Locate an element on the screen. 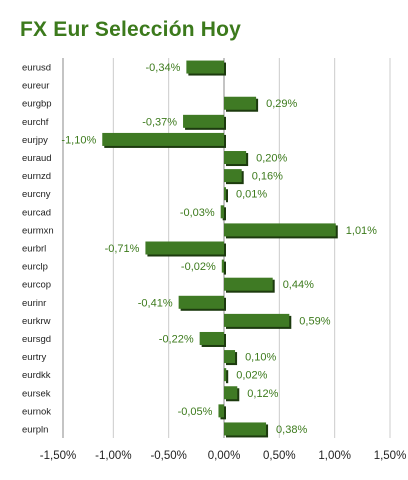 This screenshot has height=480, width=408. value-label: 0,59% is located at coordinates (314, 321).